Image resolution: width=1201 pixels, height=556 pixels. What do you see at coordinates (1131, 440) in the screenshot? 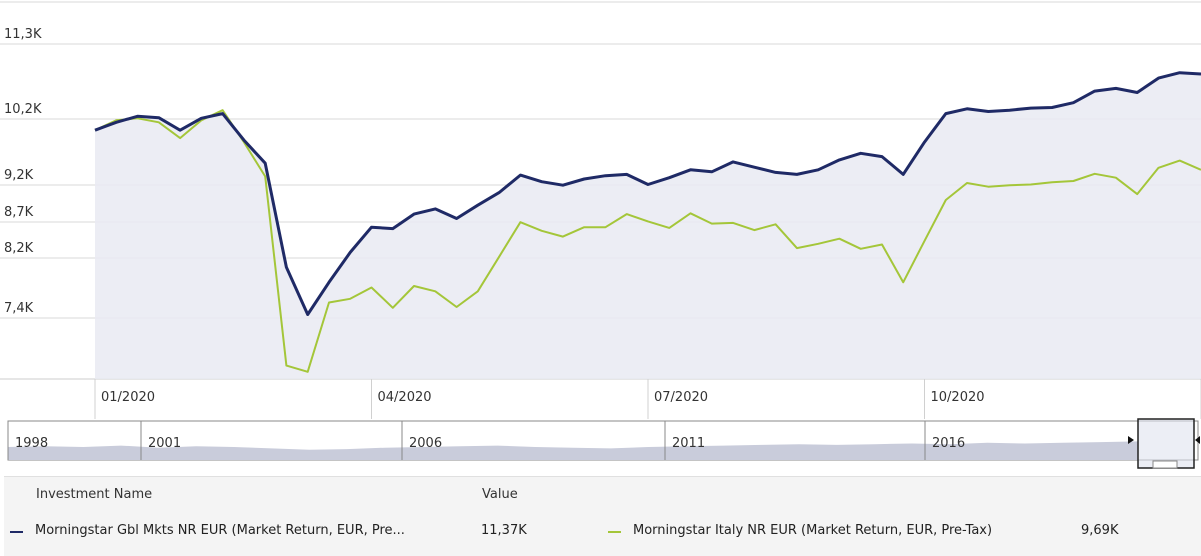
I see `navigator-left-arrow-icon` at bounding box center [1131, 440].